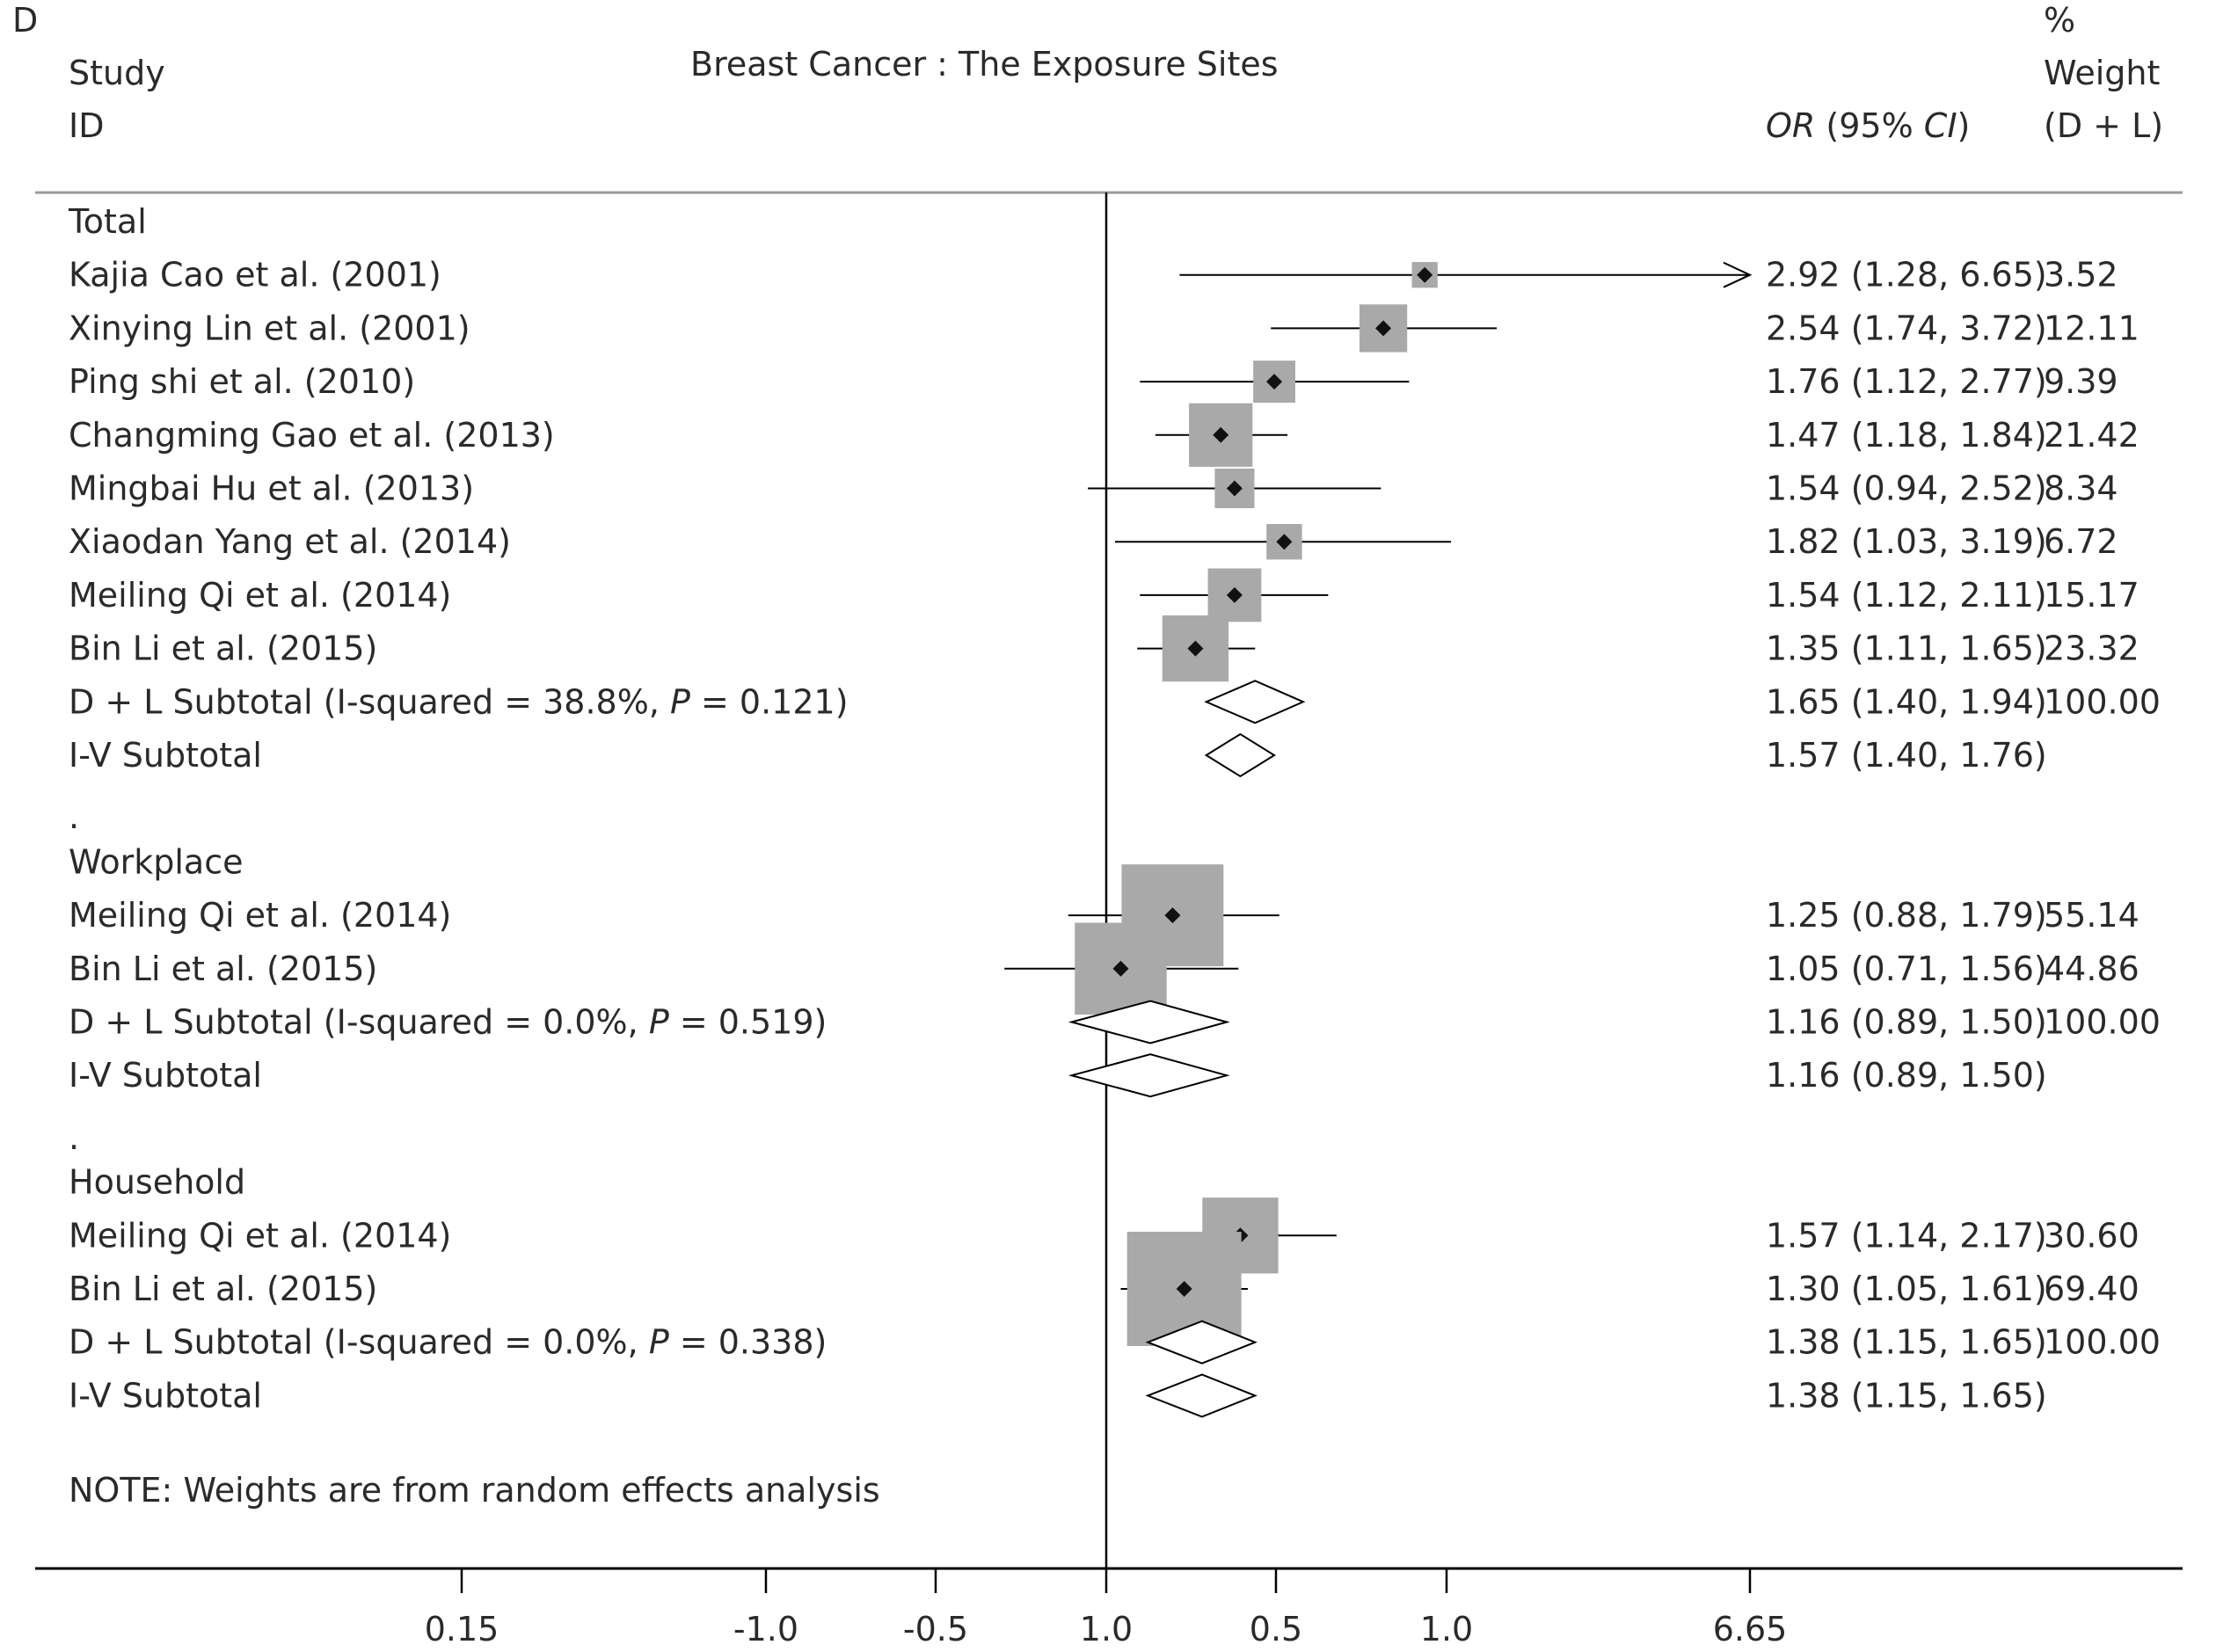  I want to click on x-axis-tick-label: -1.0, so click(765, 1629).